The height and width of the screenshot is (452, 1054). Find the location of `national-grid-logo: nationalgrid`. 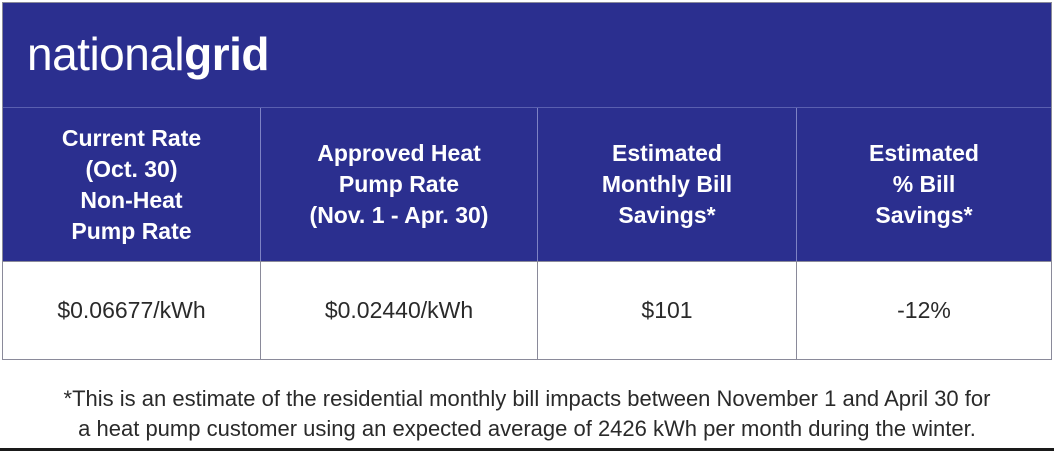

national-grid-logo: nationalgrid is located at coordinates (148, 54).